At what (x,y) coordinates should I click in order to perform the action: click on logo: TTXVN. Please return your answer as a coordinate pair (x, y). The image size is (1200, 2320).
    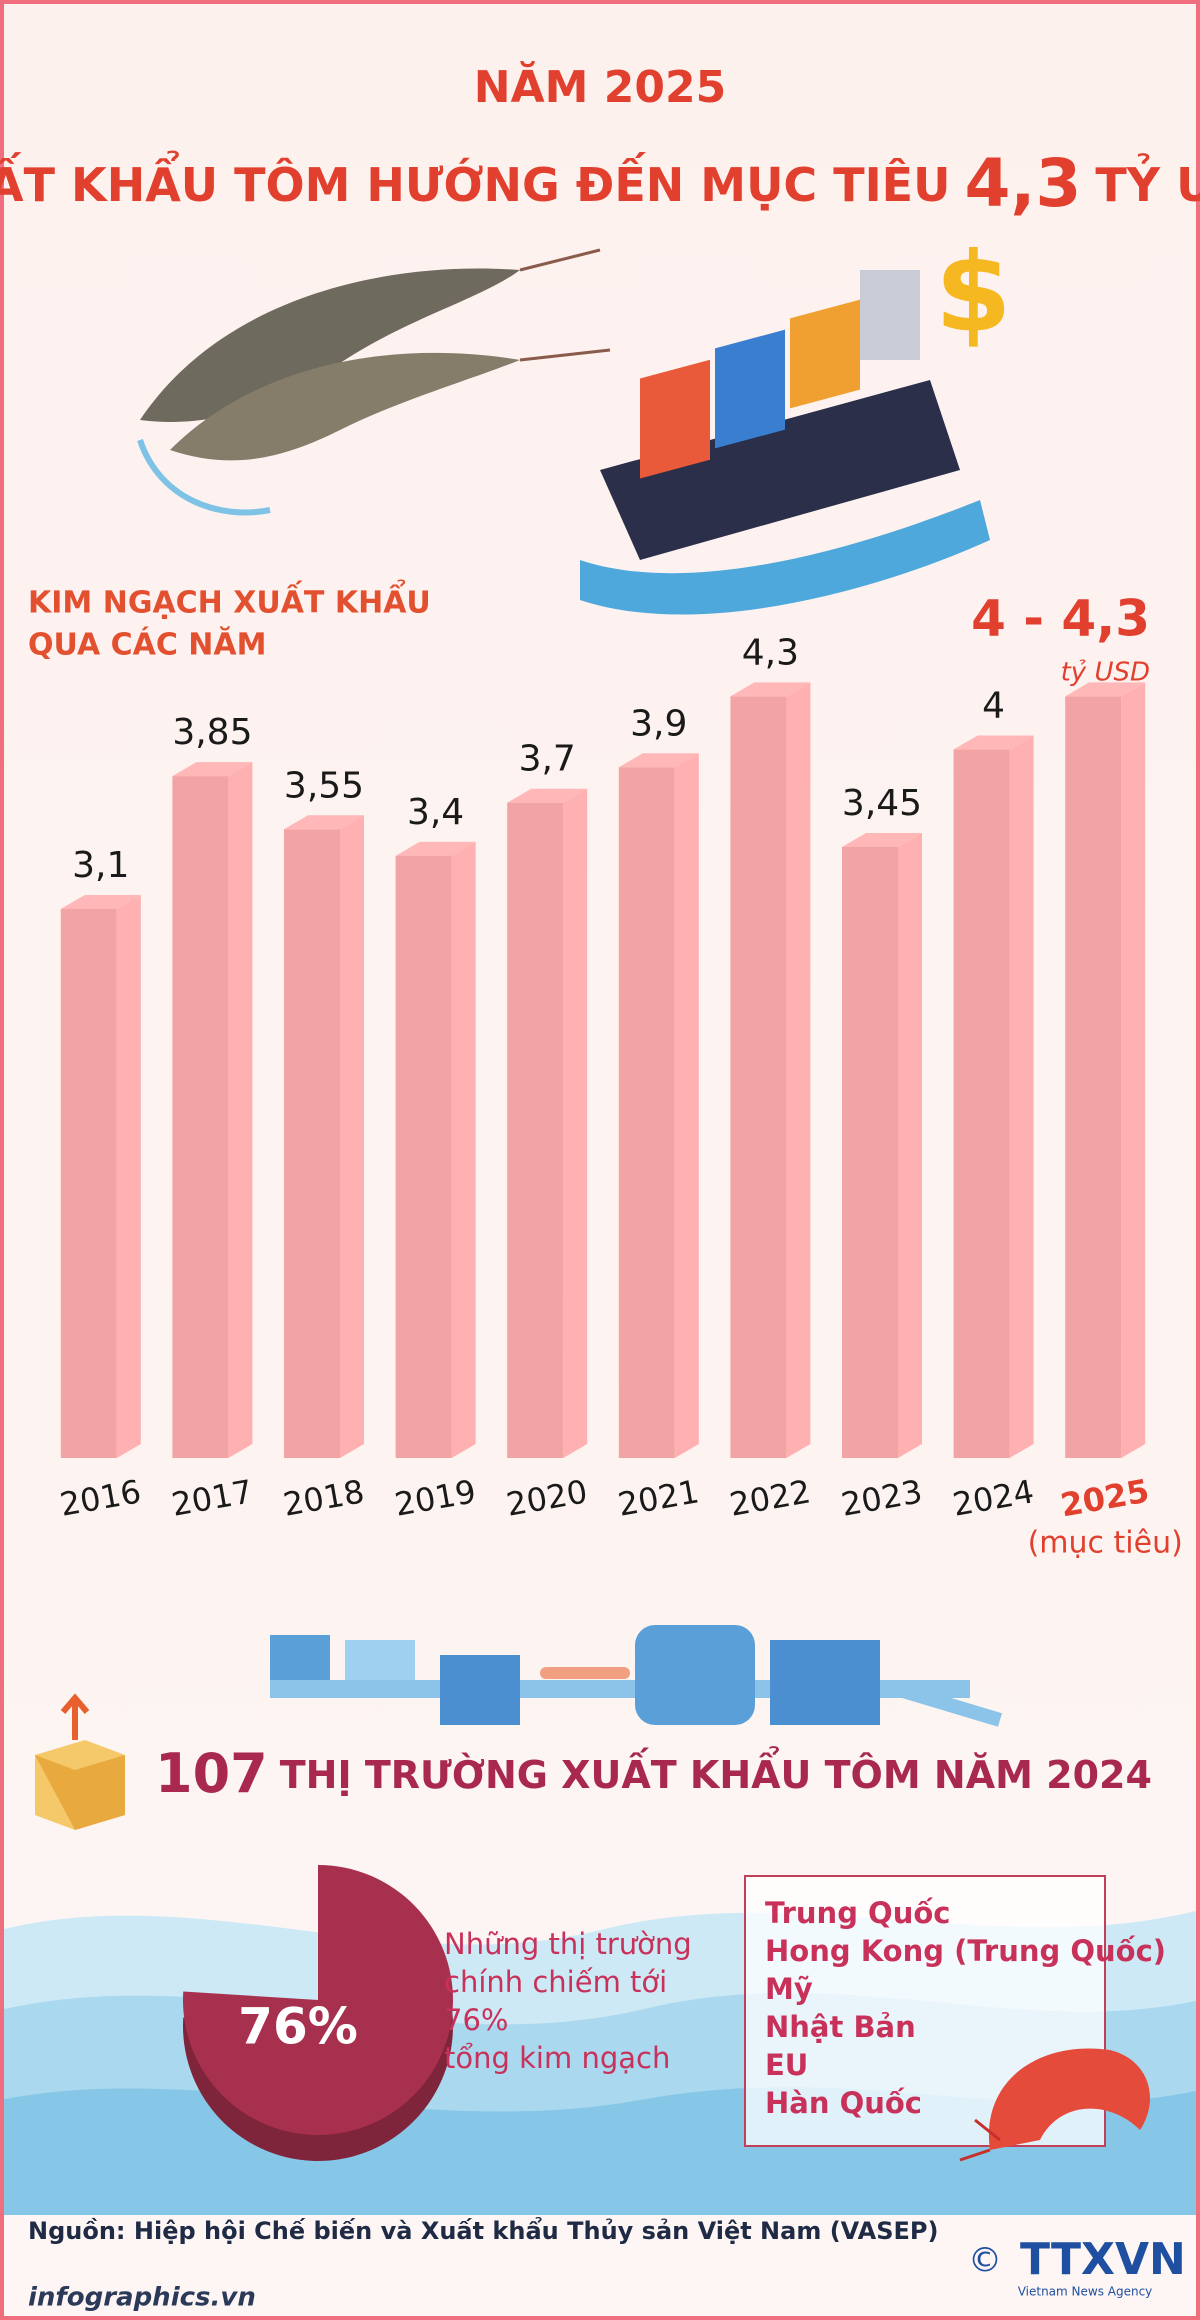
    Looking at the image, I should click on (1103, 2259).